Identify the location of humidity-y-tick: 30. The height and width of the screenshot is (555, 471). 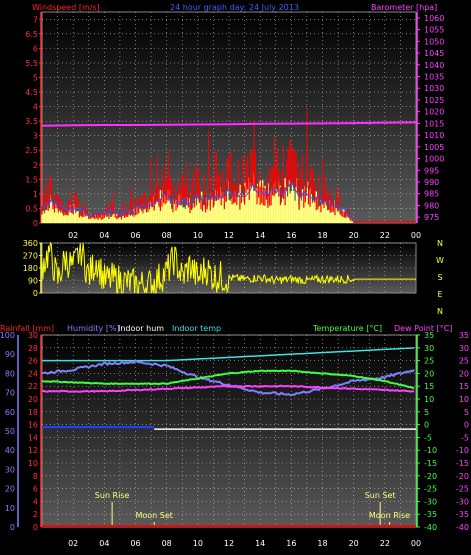
(10, 469).